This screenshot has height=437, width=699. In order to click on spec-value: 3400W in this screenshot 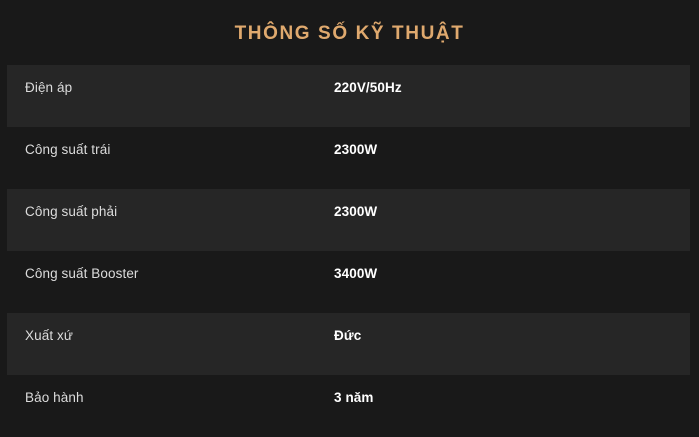, I will do `click(356, 273)`.